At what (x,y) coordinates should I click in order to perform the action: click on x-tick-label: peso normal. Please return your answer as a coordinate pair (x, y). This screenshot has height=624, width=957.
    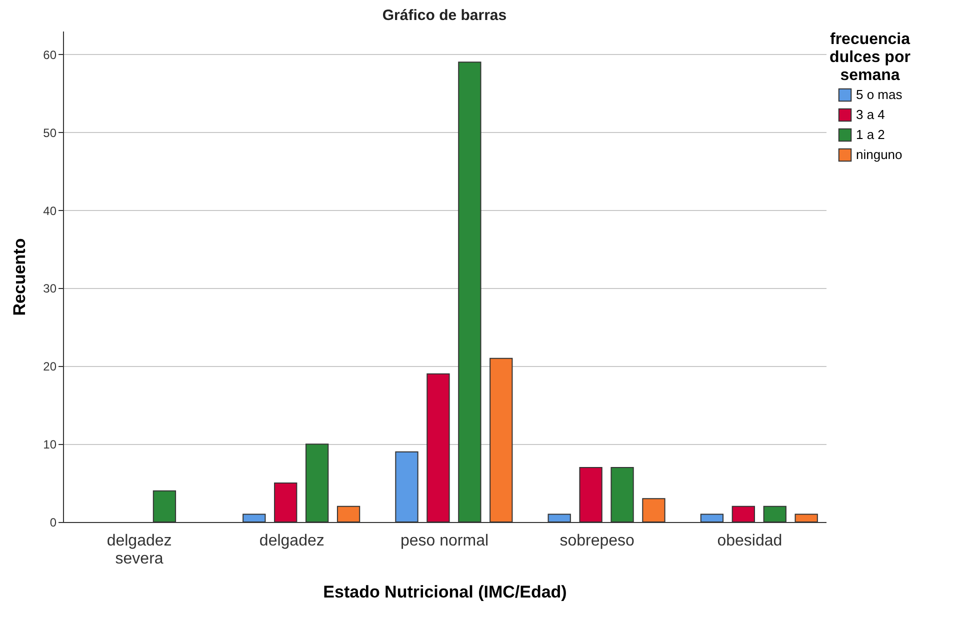
    Looking at the image, I should click on (444, 541).